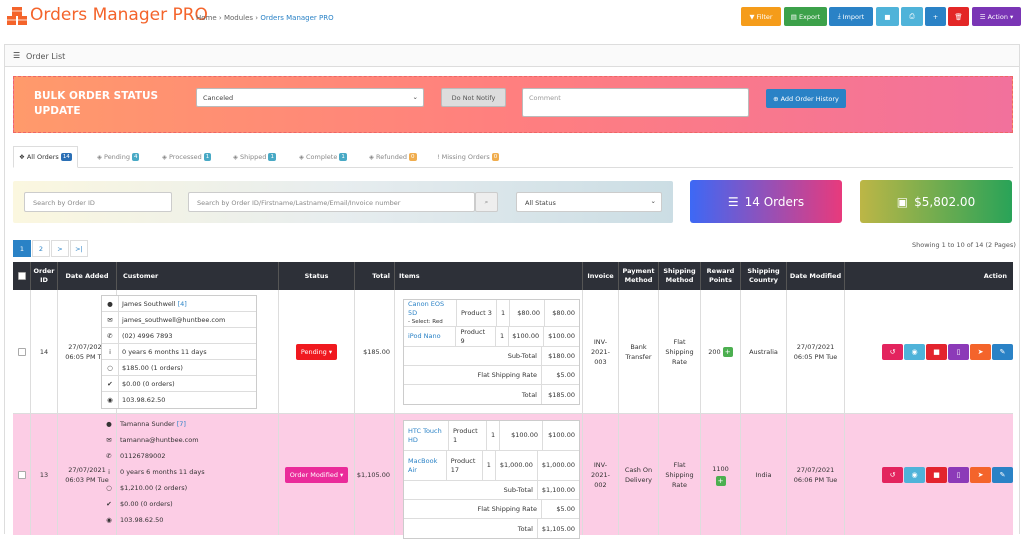  What do you see at coordinates (764, 276) in the screenshot?
I see `col-shipping-country: Shipping Country` at bounding box center [764, 276].